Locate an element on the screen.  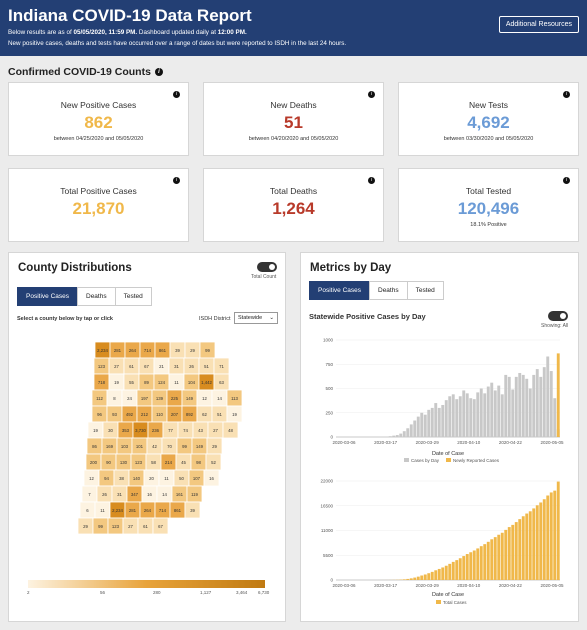
county-count: 98 is located at coordinates (198, 462).